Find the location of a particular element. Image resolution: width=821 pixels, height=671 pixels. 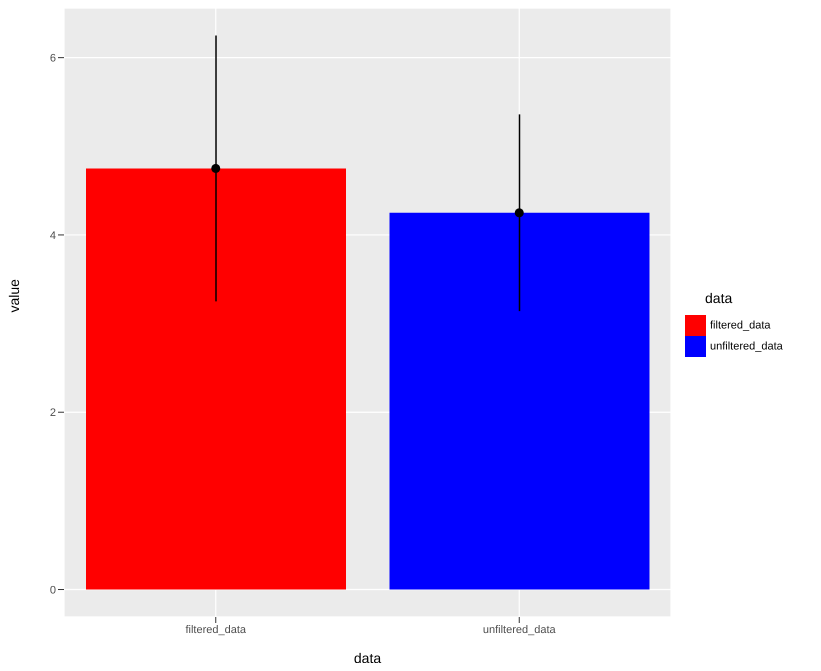

legend-title: data is located at coordinates (718, 298).